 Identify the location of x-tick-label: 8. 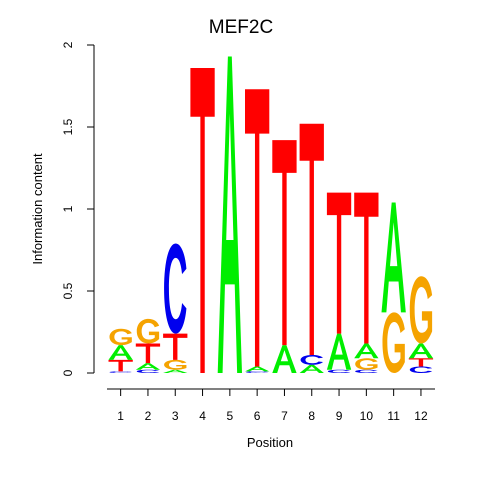
(311, 416).